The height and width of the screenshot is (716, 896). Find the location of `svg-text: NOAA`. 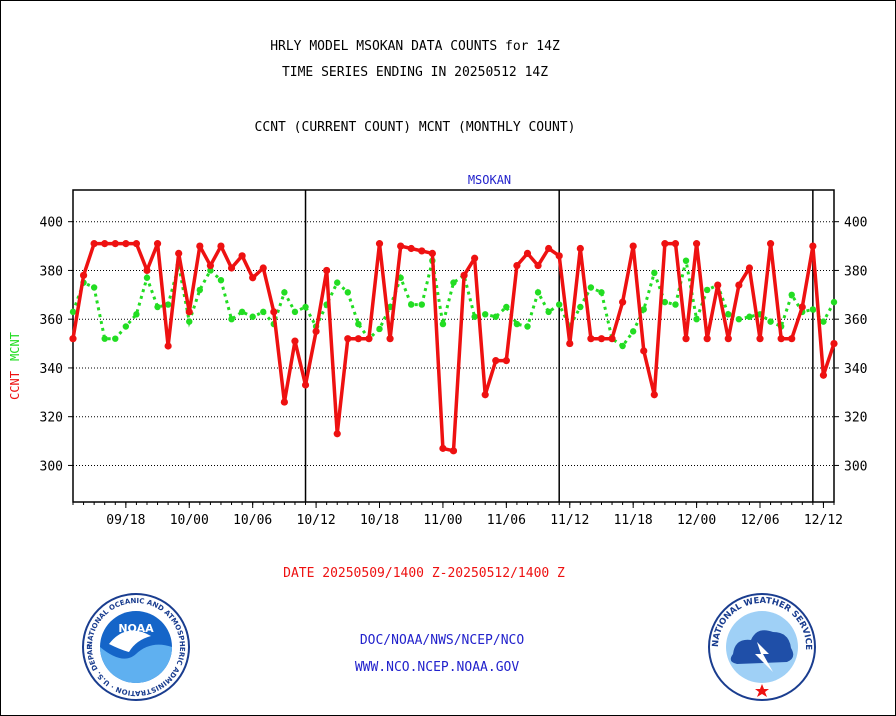

svg-text: NOAA is located at coordinates (136, 628).